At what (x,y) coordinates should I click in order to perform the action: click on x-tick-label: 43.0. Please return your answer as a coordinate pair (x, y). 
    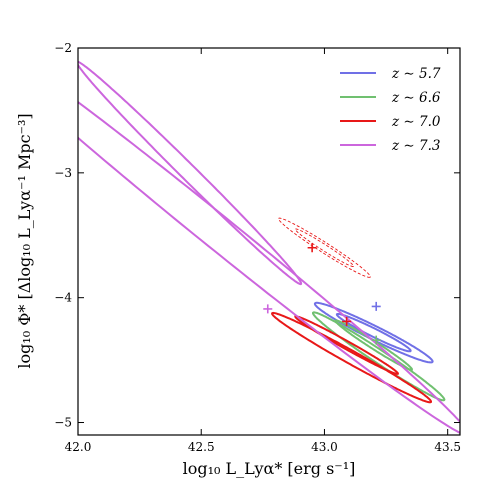
    Looking at the image, I should click on (324, 447).